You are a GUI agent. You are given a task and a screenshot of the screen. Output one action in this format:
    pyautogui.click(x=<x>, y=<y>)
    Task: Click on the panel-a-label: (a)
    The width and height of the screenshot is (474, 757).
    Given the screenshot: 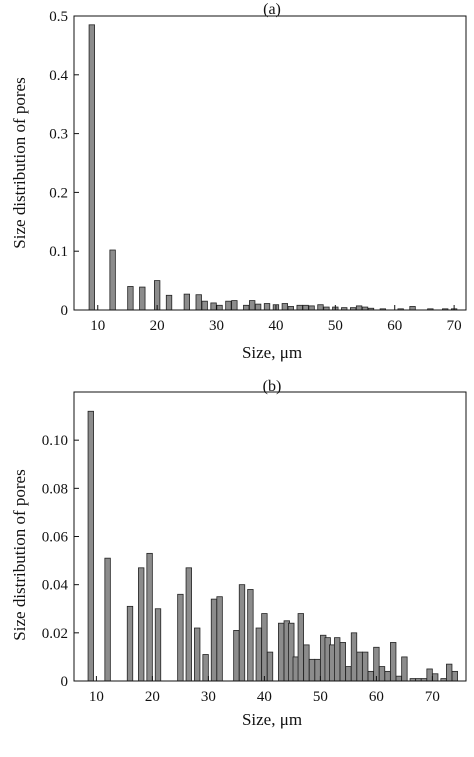 What is the action you would take?
    pyautogui.click(x=272, y=9)
    